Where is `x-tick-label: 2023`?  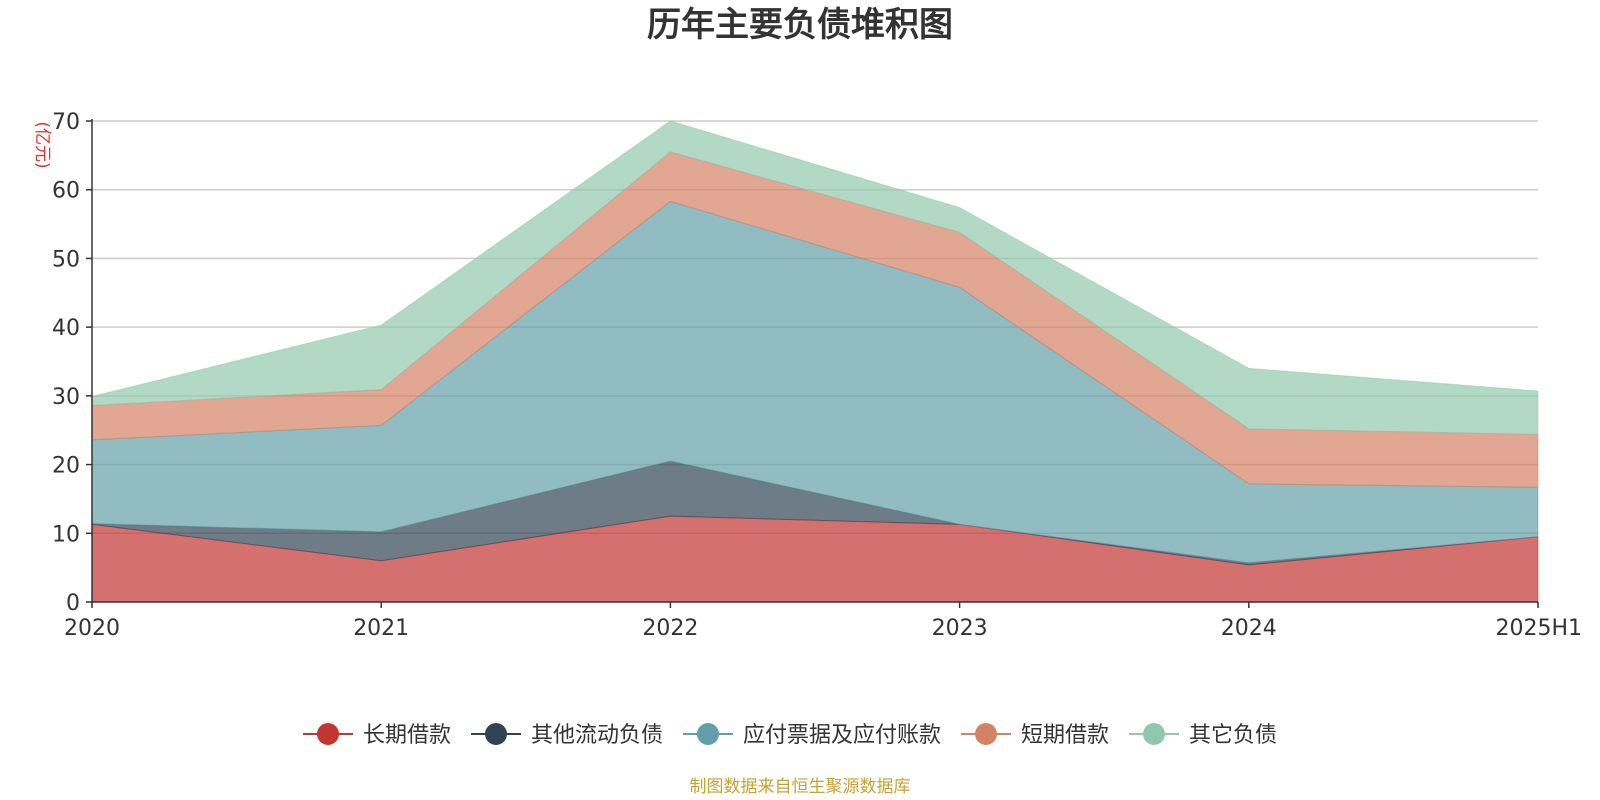 x-tick-label: 2023 is located at coordinates (960, 628).